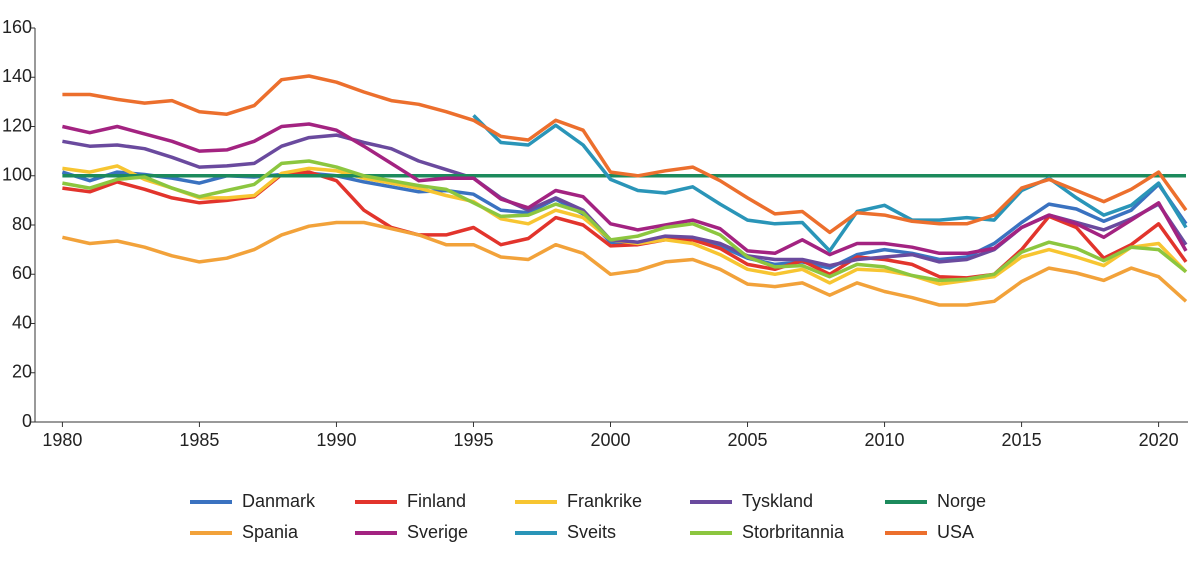 The height and width of the screenshot is (561, 1200). What do you see at coordinates (22, 322) in the screenshot?
I see `y-tick-label: 40` at bounding box center [22, 322].